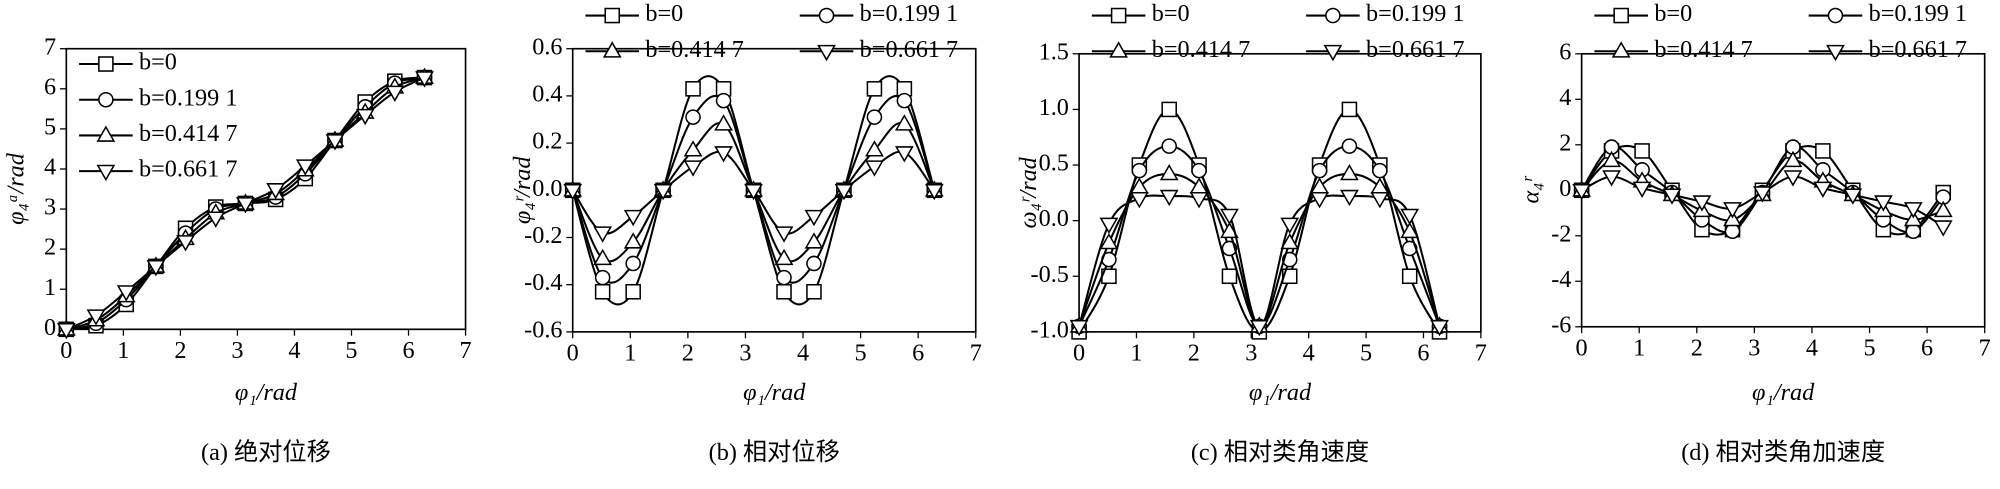 The image size is (2000, 489). I want to click on y-axis-label: ω₄ʳ/rad, so click(1028, 192).